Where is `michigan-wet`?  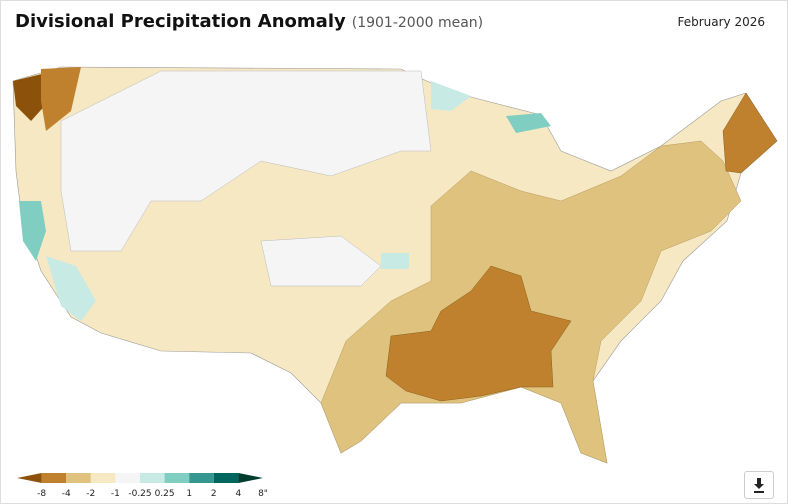 michigan-wet is located at coordinates (528, 123).